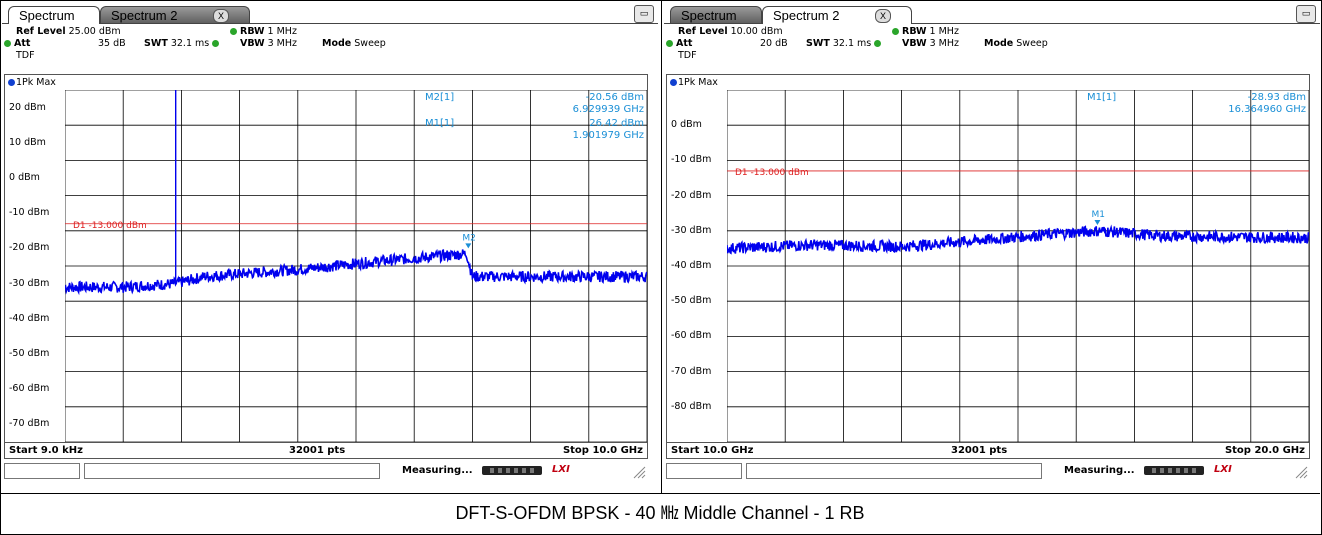  I want to click on status-bar: Measuring... LXI, so click(326, 471).